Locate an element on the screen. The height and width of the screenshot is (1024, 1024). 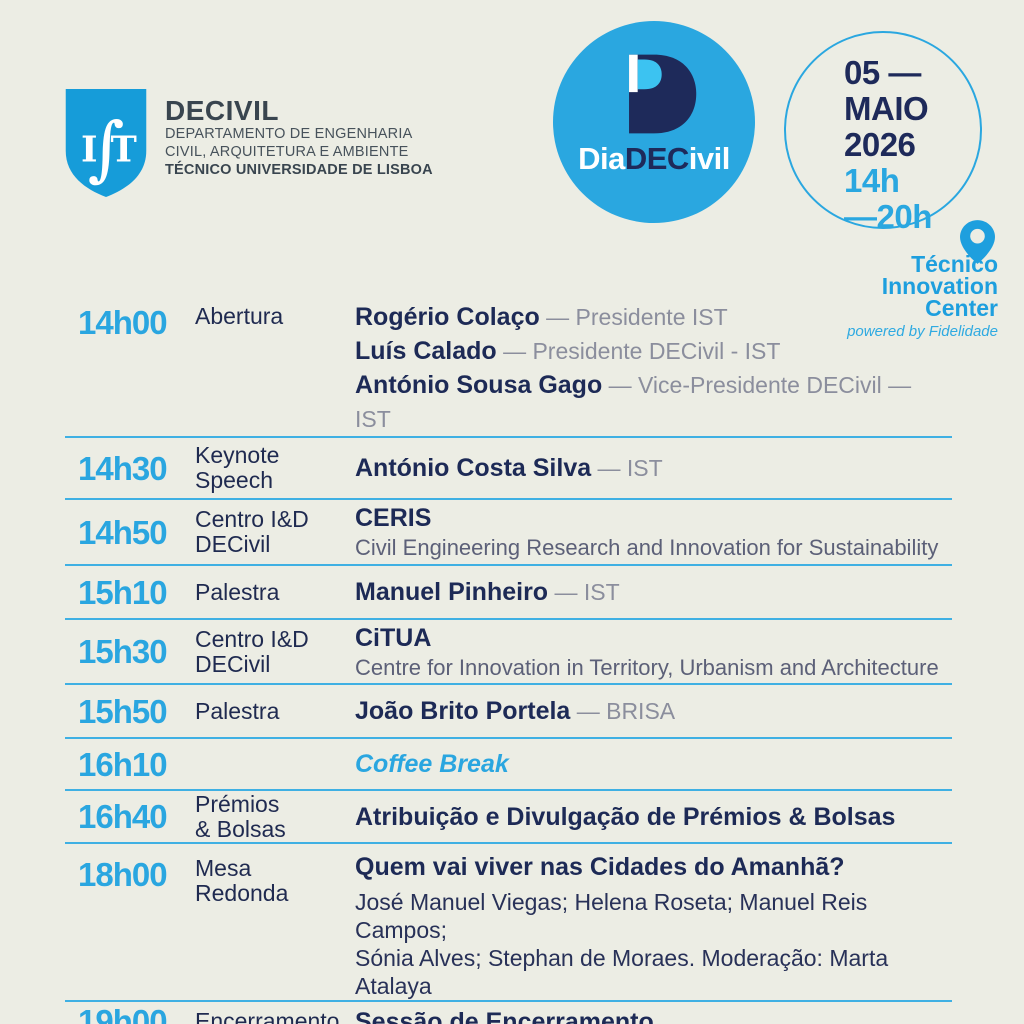
speaker-name: Manuel Pinheiro is located at coordinates (452, 592).